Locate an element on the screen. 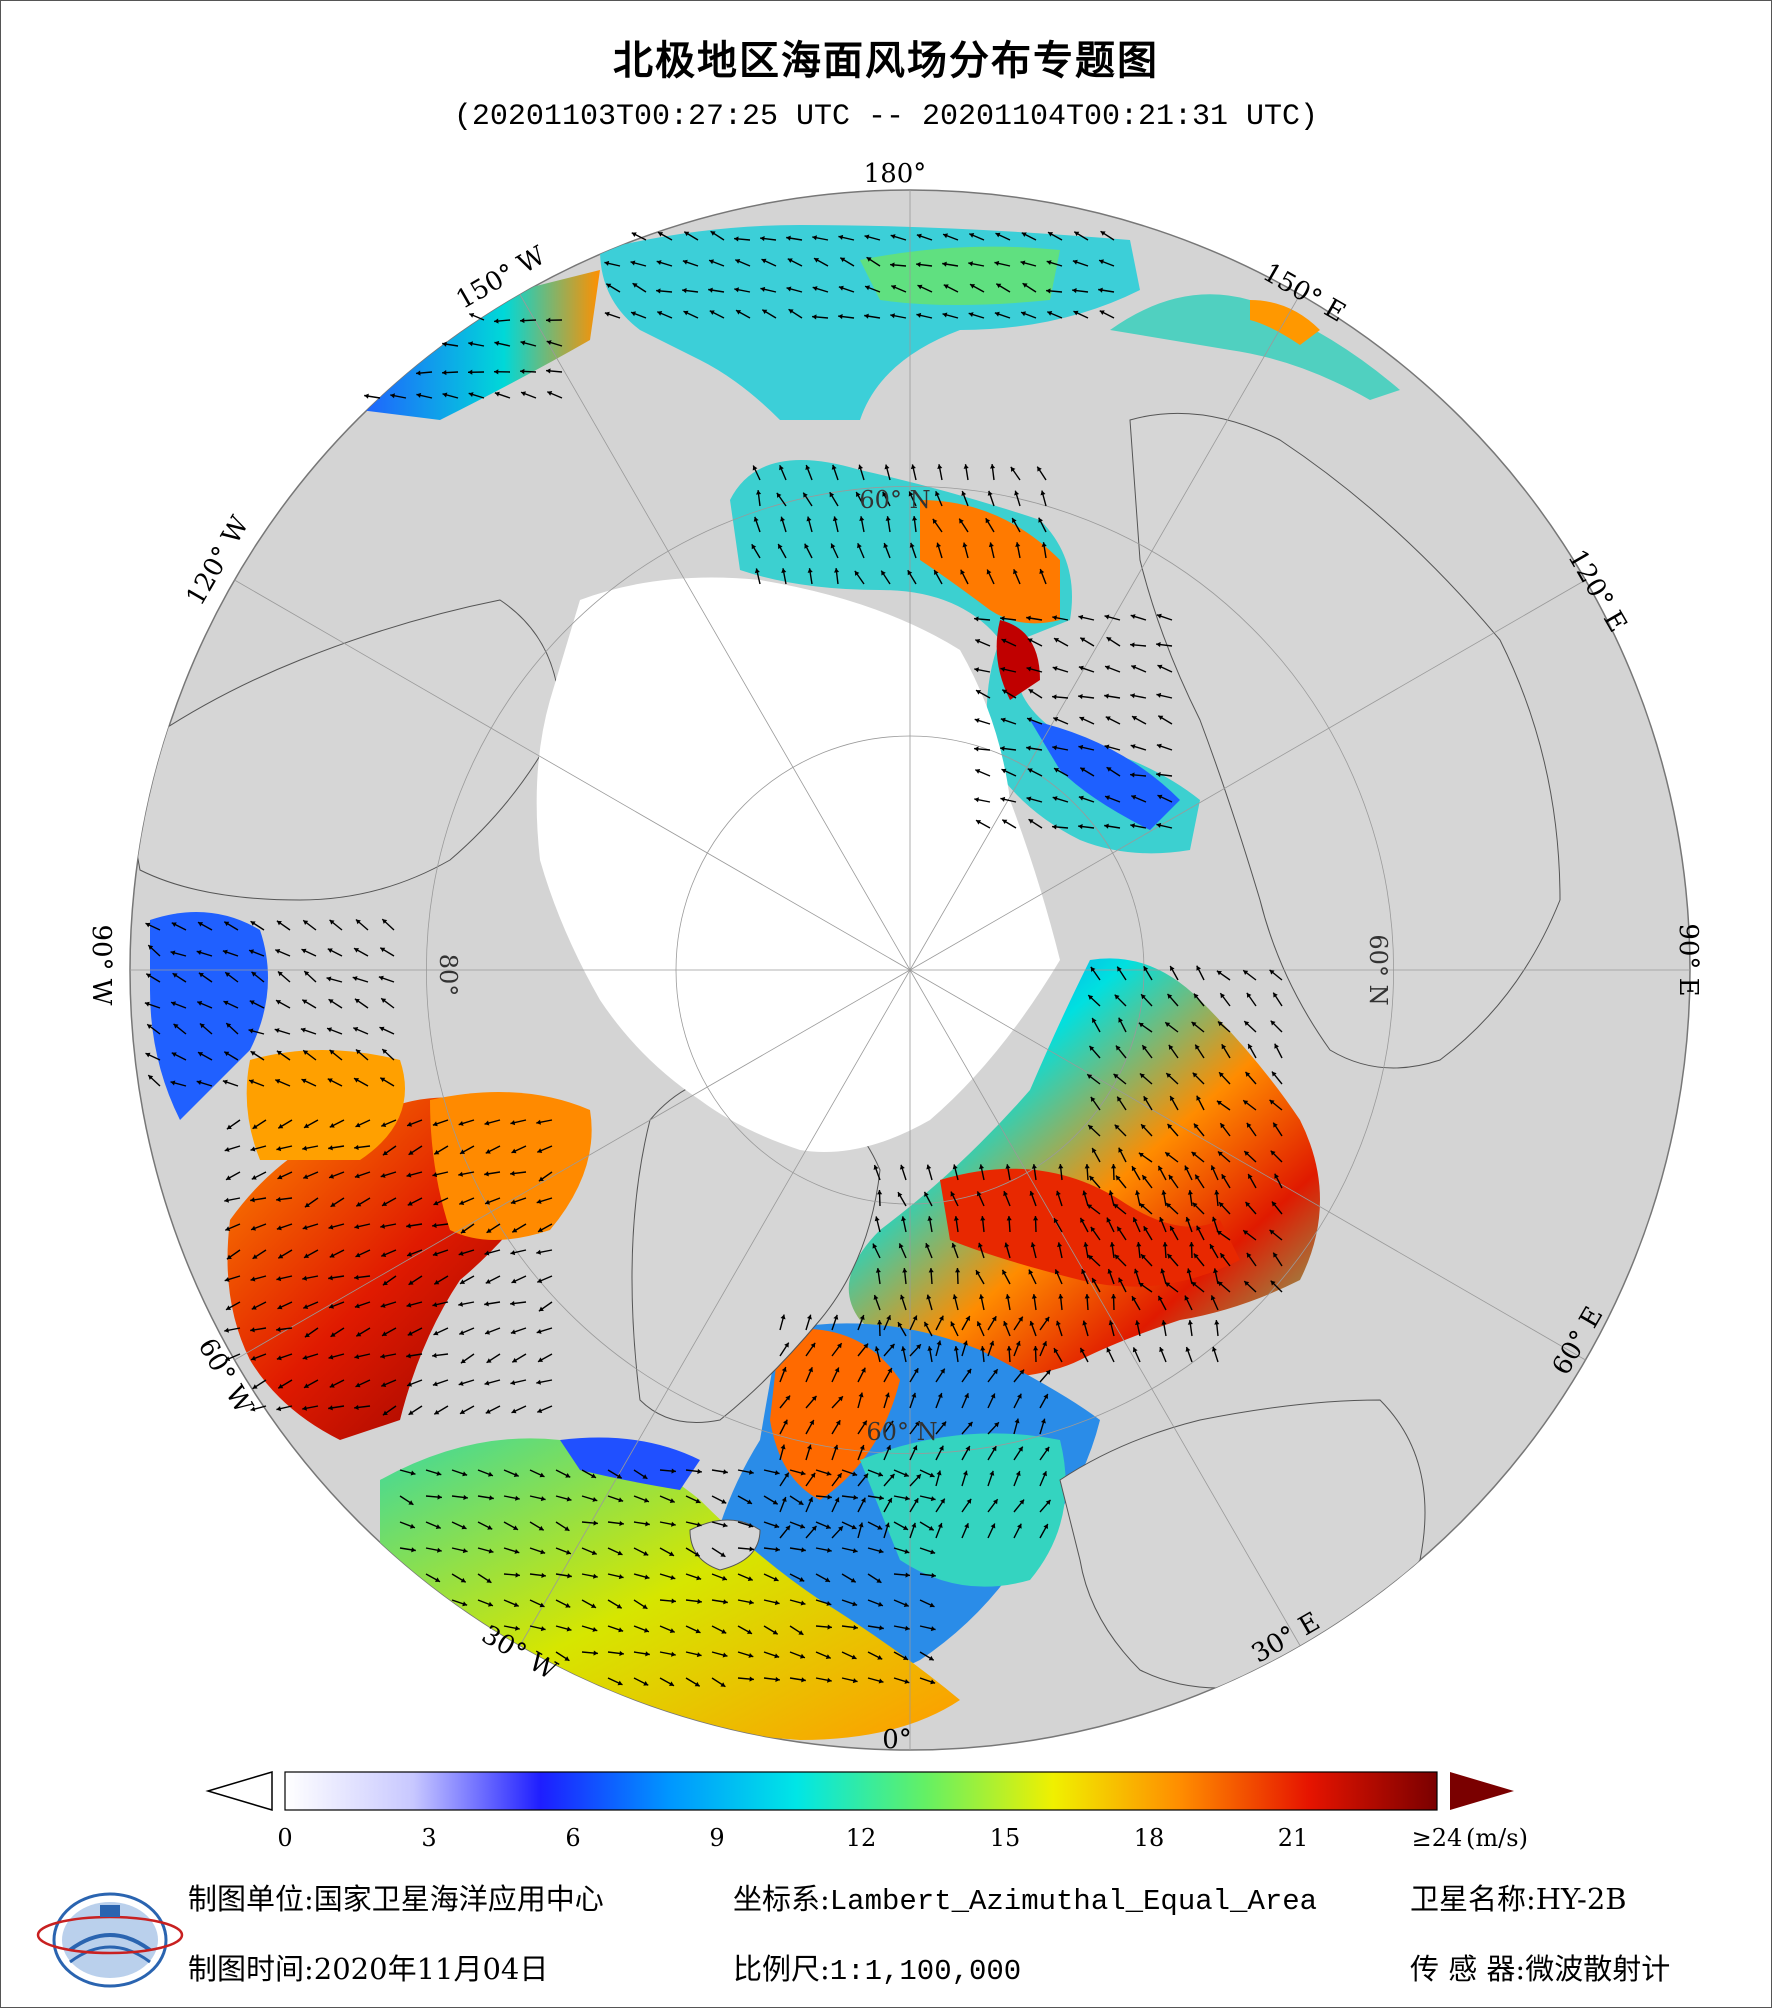 The height and width of the screenshot is (2008, 1772). colorbar-tick: 0 is located at coordinates (285, 1838).